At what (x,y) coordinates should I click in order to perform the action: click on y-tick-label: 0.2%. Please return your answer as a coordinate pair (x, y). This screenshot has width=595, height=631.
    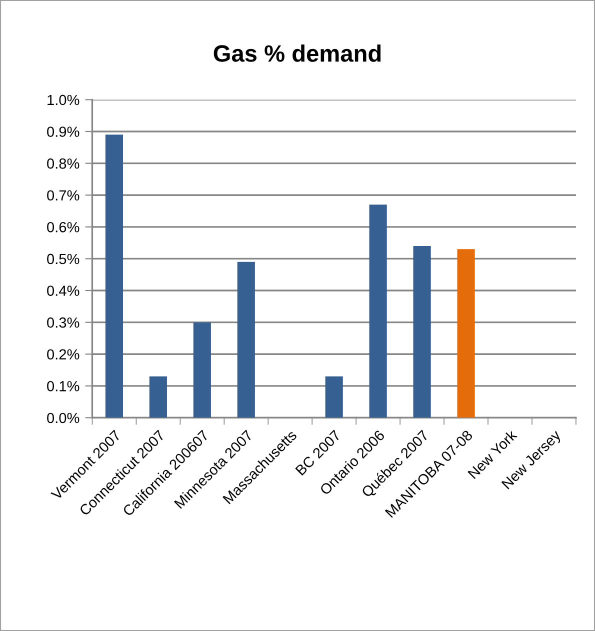
    Looking at the image, I should click on (63, 354).